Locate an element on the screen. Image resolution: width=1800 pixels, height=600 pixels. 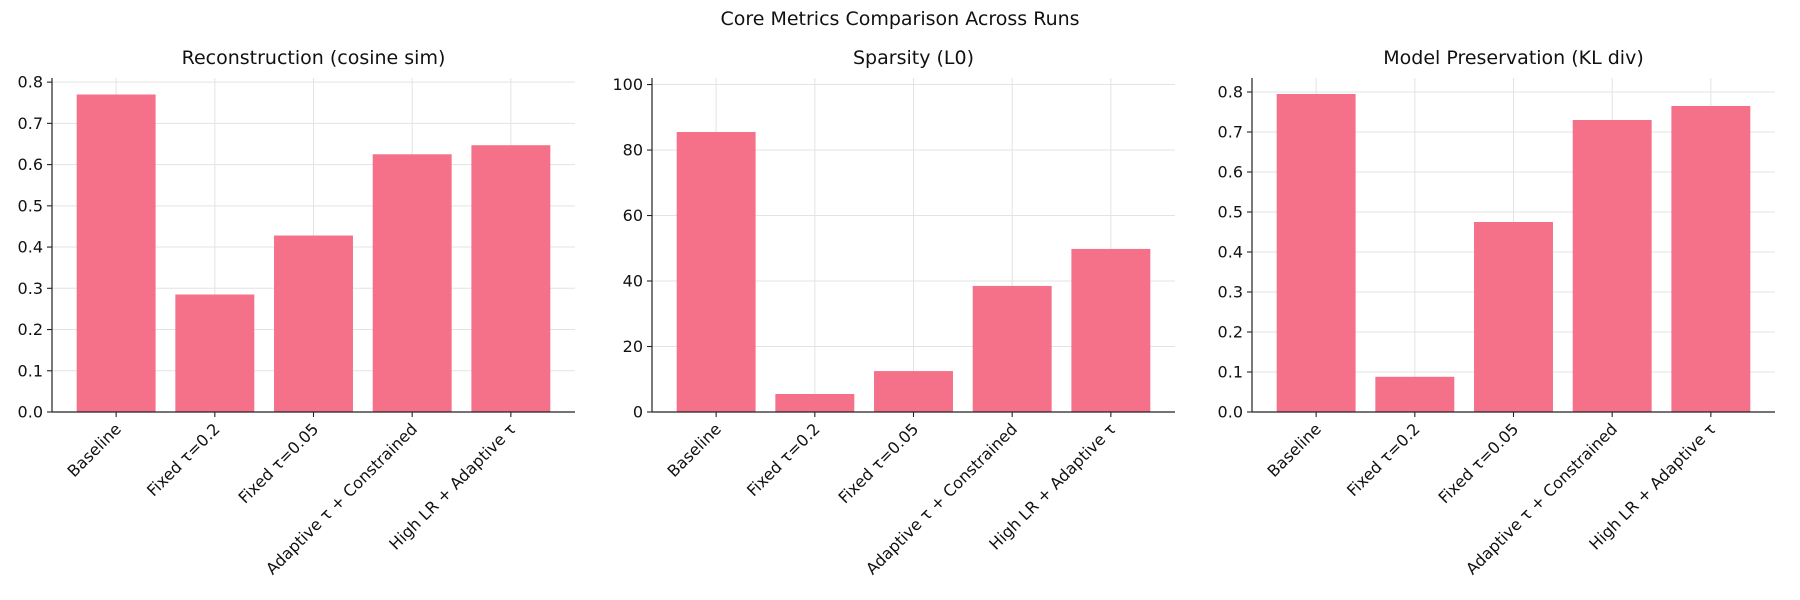
y-tick-label: 40 is located at coordinates (633, 281).